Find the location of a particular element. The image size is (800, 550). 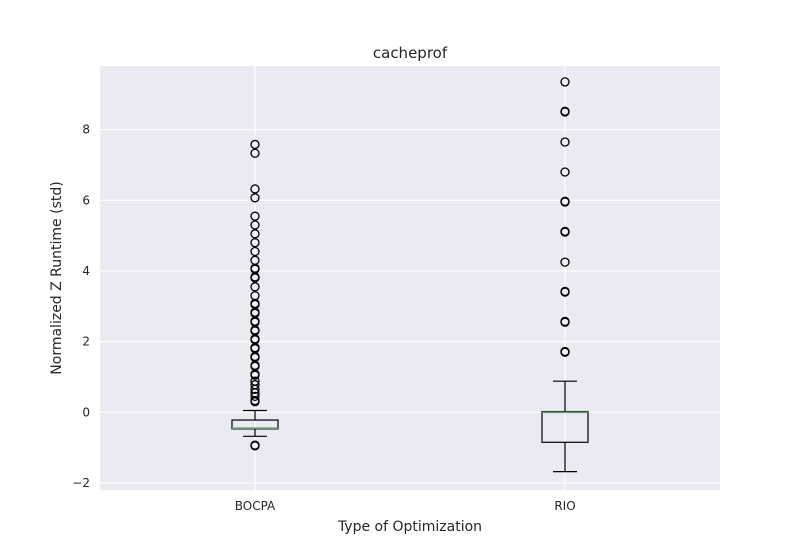

chart-title: cacheprof is located at coordinates (410, 53).